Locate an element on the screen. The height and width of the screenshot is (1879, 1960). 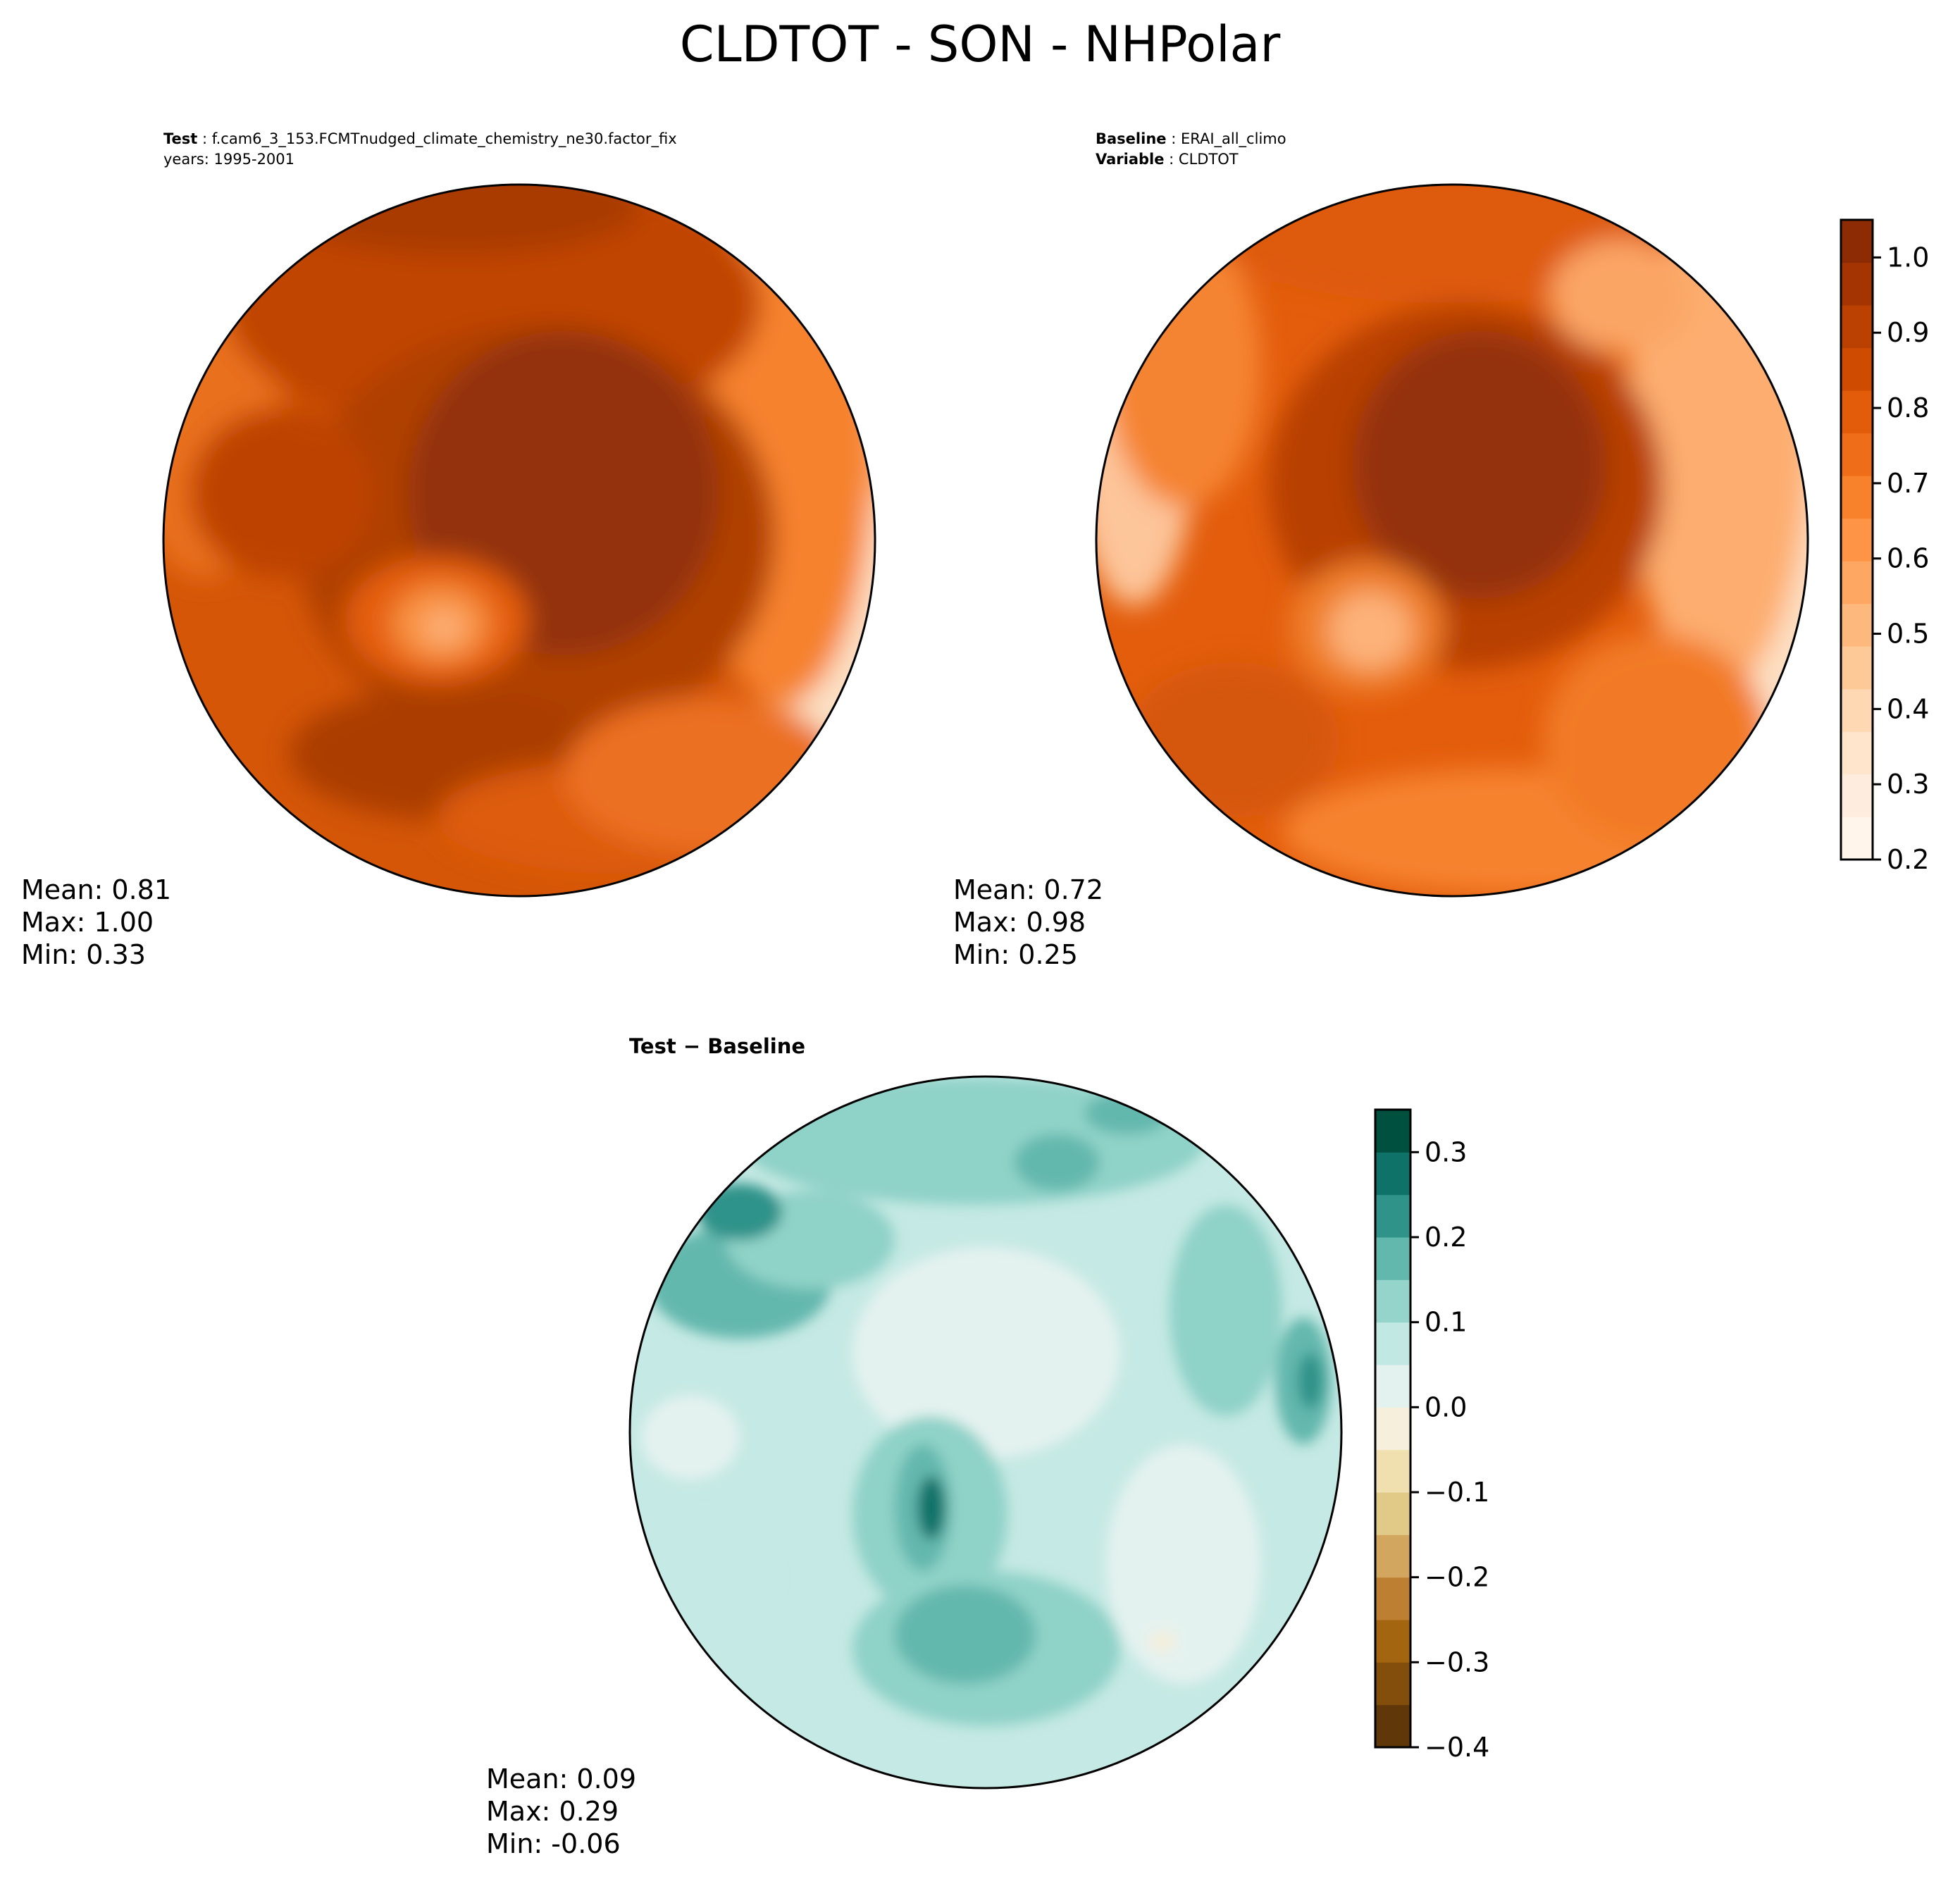
figure-title: CLDTOT - SON - NHPolar is located at coordinates (980, 44).